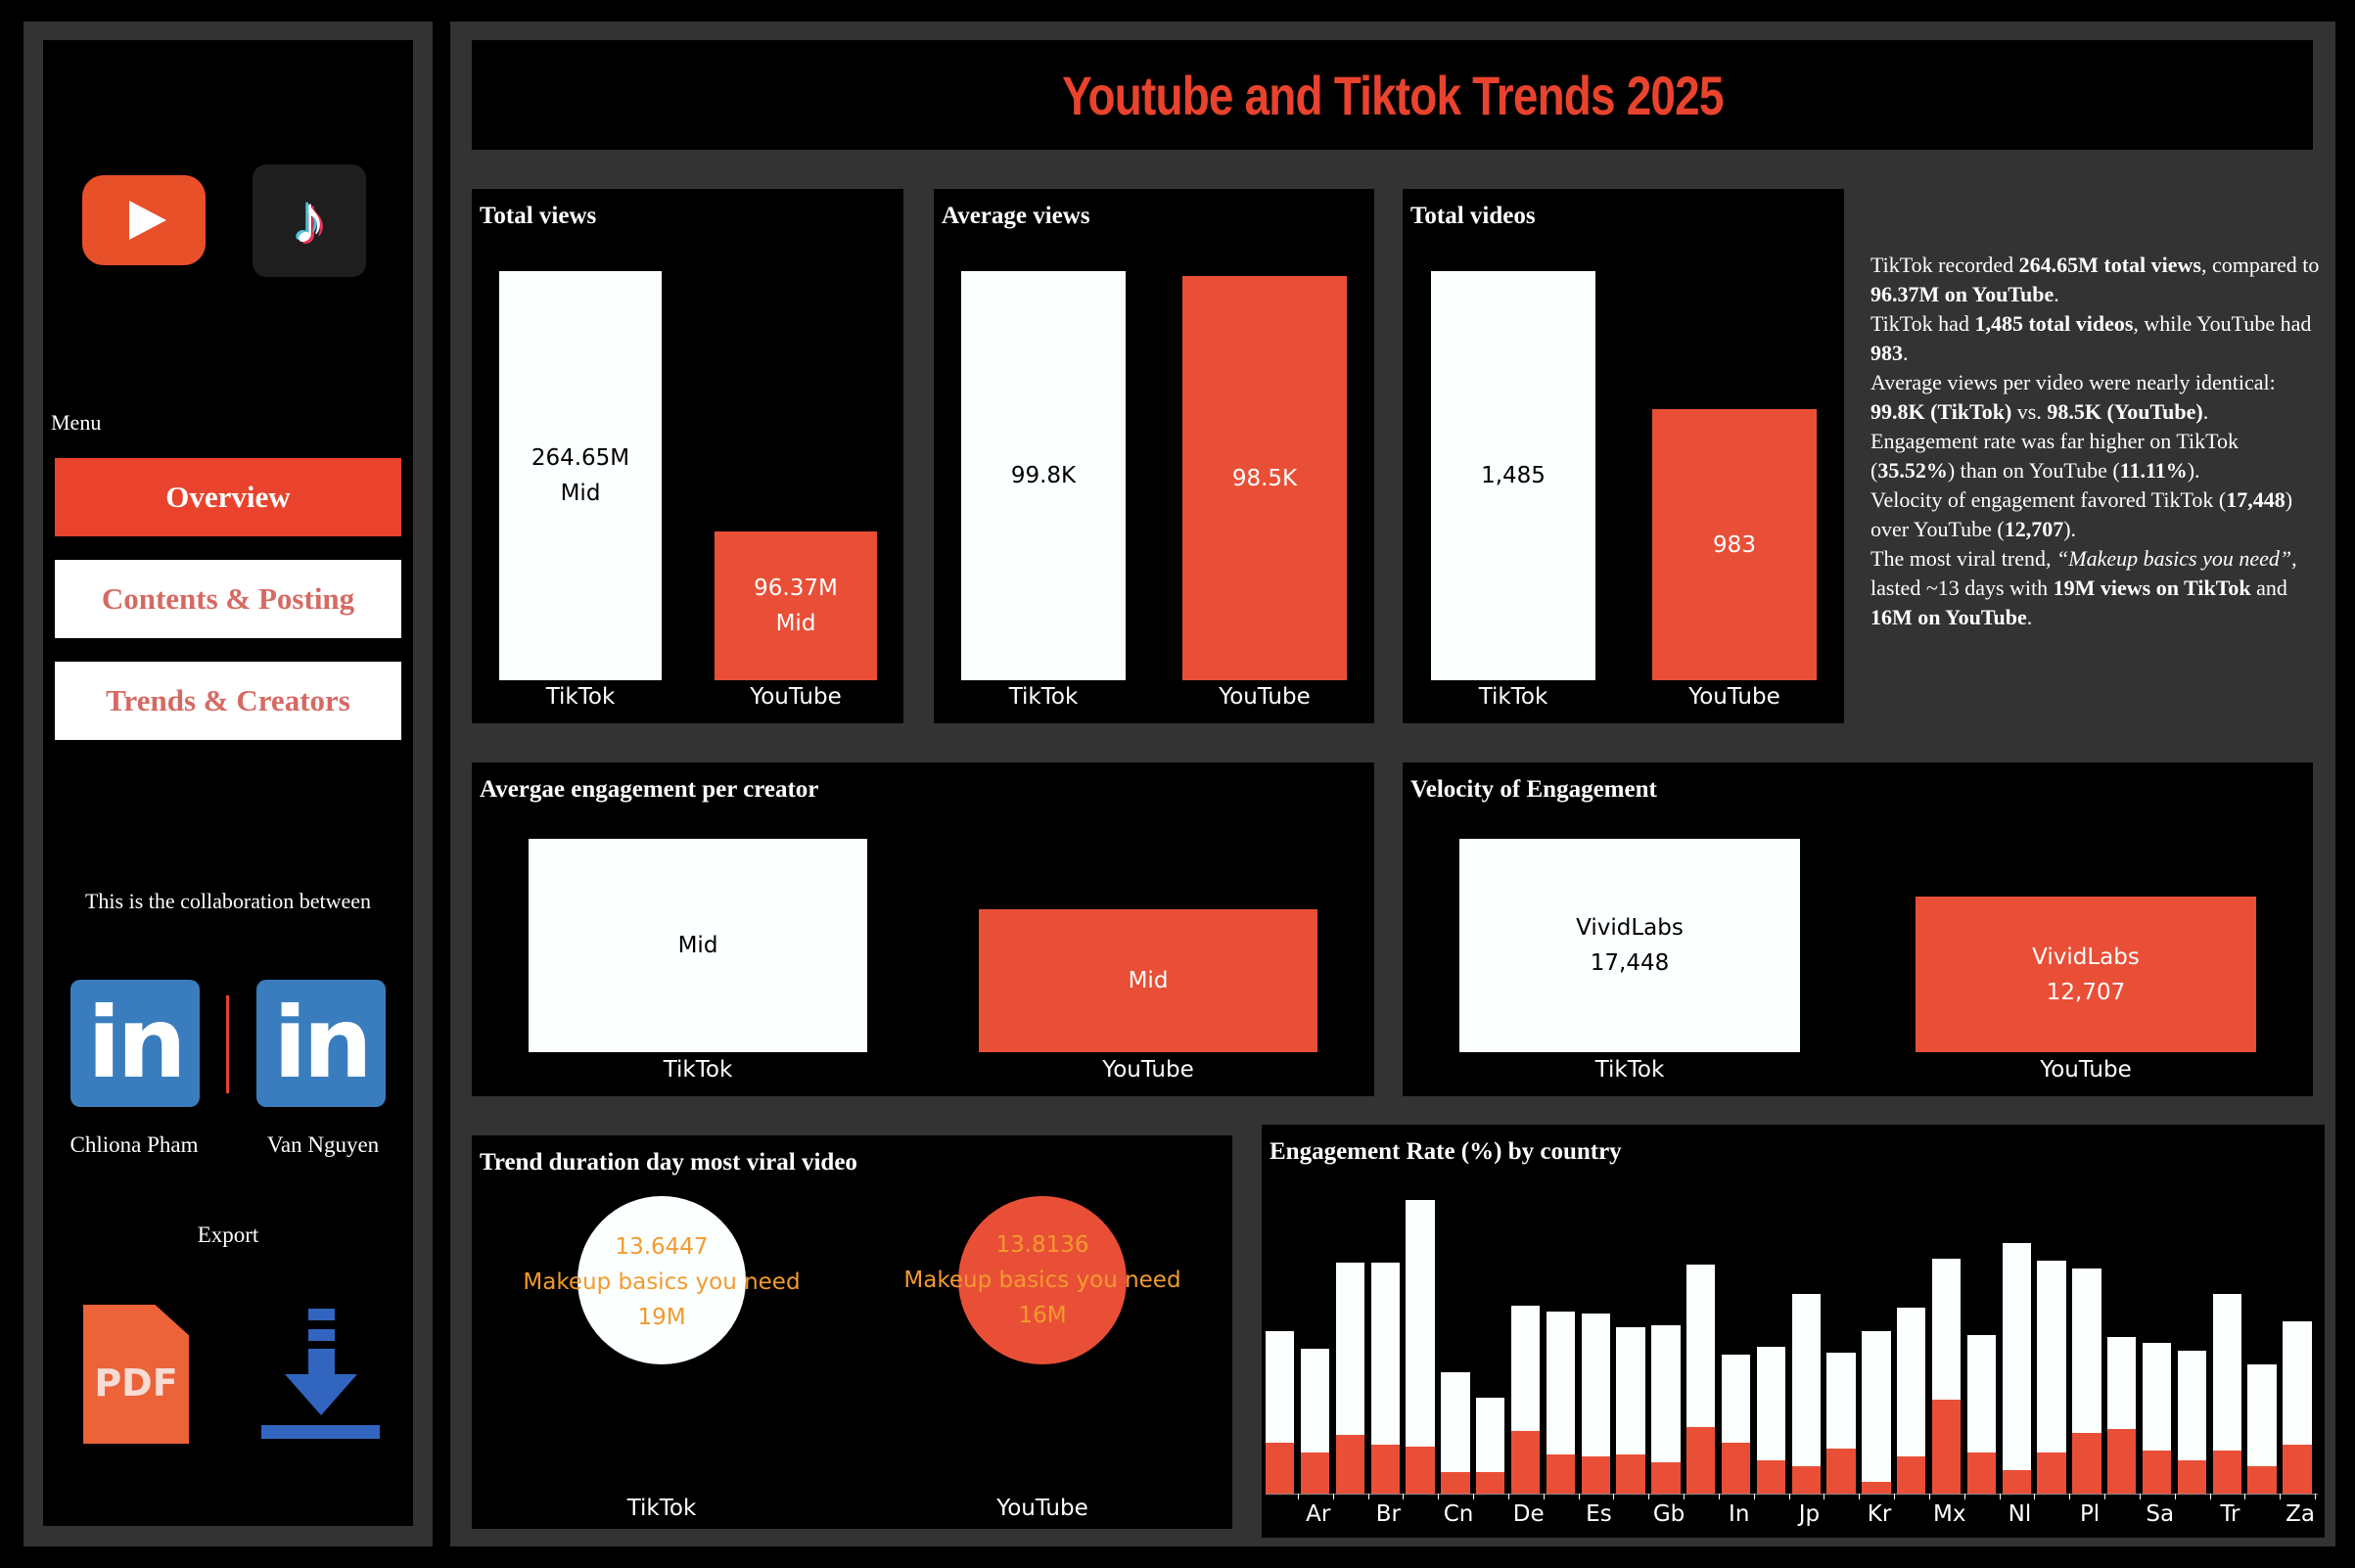 The height and width of the screenshot is (1568, 2355). What do you see at coordinates (796, 588) in the screenshot?
I see `bar-value: 96.37M` at bounding box center [796, 588].